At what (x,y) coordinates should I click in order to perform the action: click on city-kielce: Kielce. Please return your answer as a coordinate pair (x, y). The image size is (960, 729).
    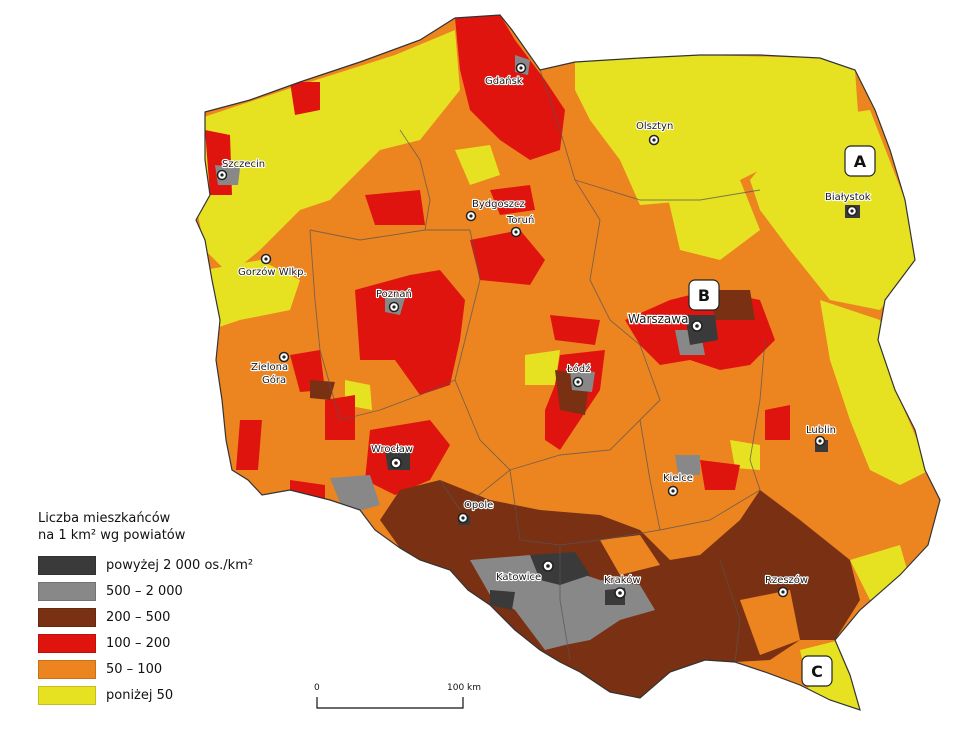
    Looking at the image, I should click on (678, 484).